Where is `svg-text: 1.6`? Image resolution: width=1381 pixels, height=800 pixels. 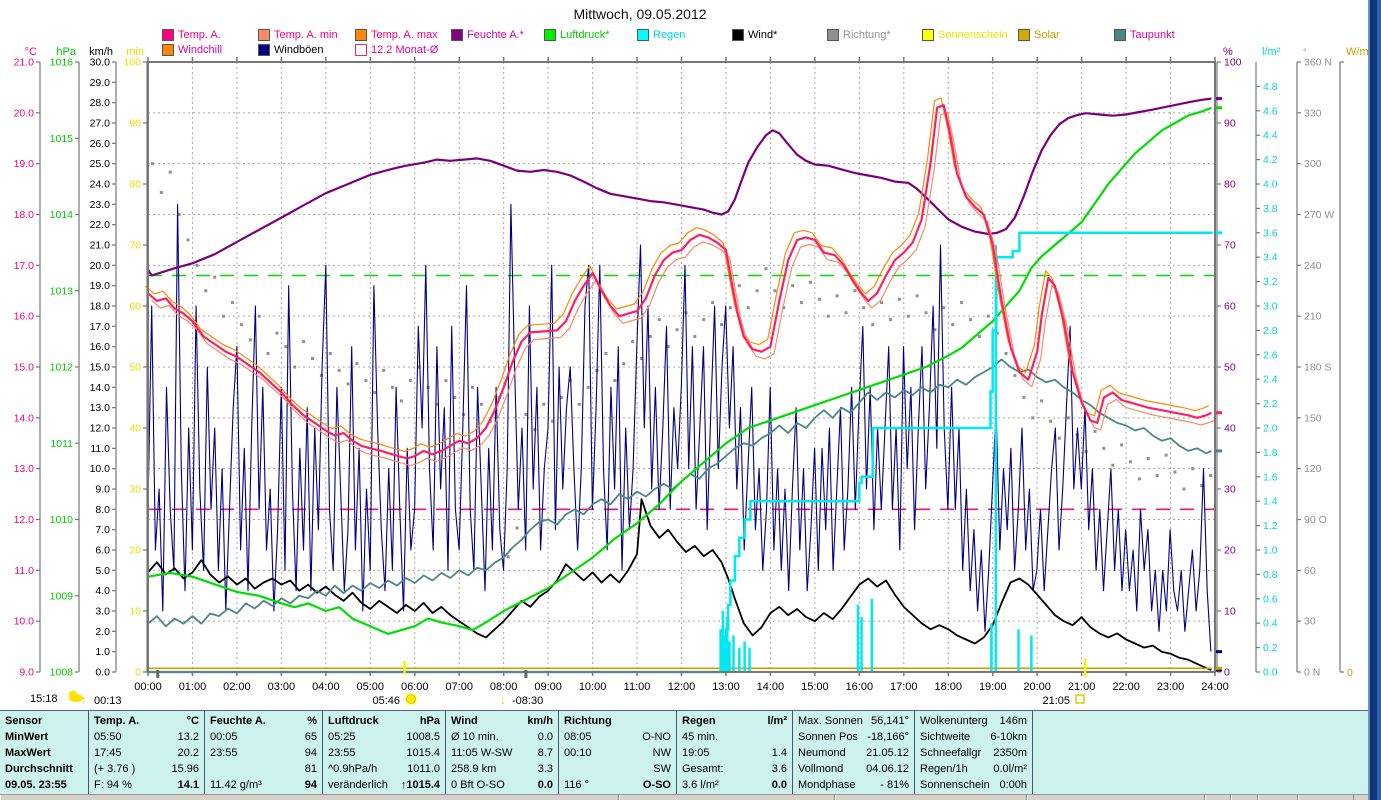
svg-text: 1.6 is located at coordinates (1270, 477).